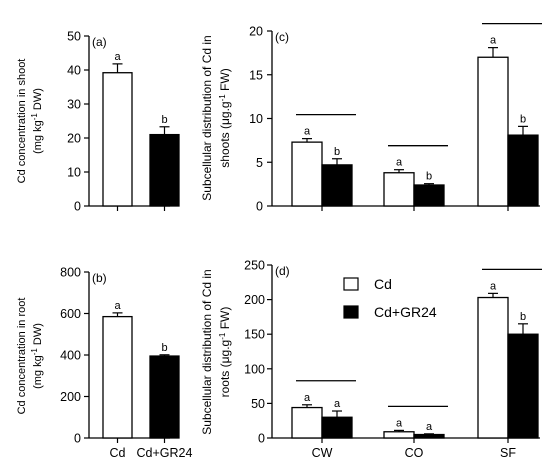 The image size is (550, 466). I want to click on panel-label: (d), so click(282, 271).